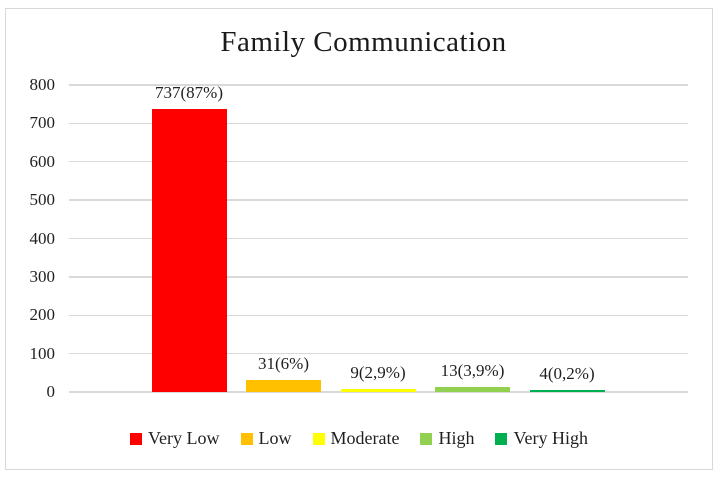 The image size is (727, 482). I want to click on legend-label: Moderate, so click(365, 438).